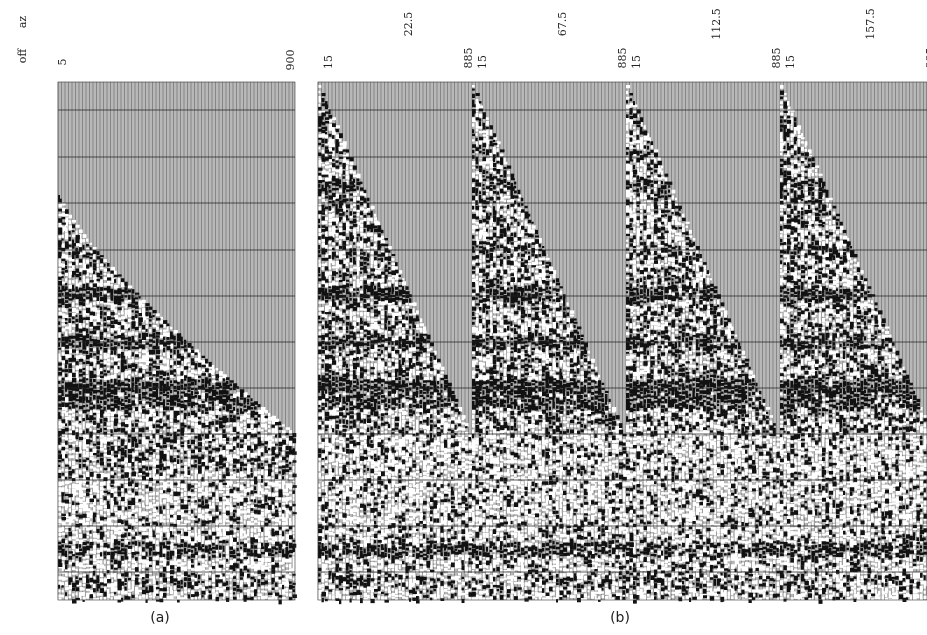 This screenshot has width=927, height=635. Describe the element at coordinates (562, 24) in the screenshot. I see `azimuth-value: 67.5` at that location.